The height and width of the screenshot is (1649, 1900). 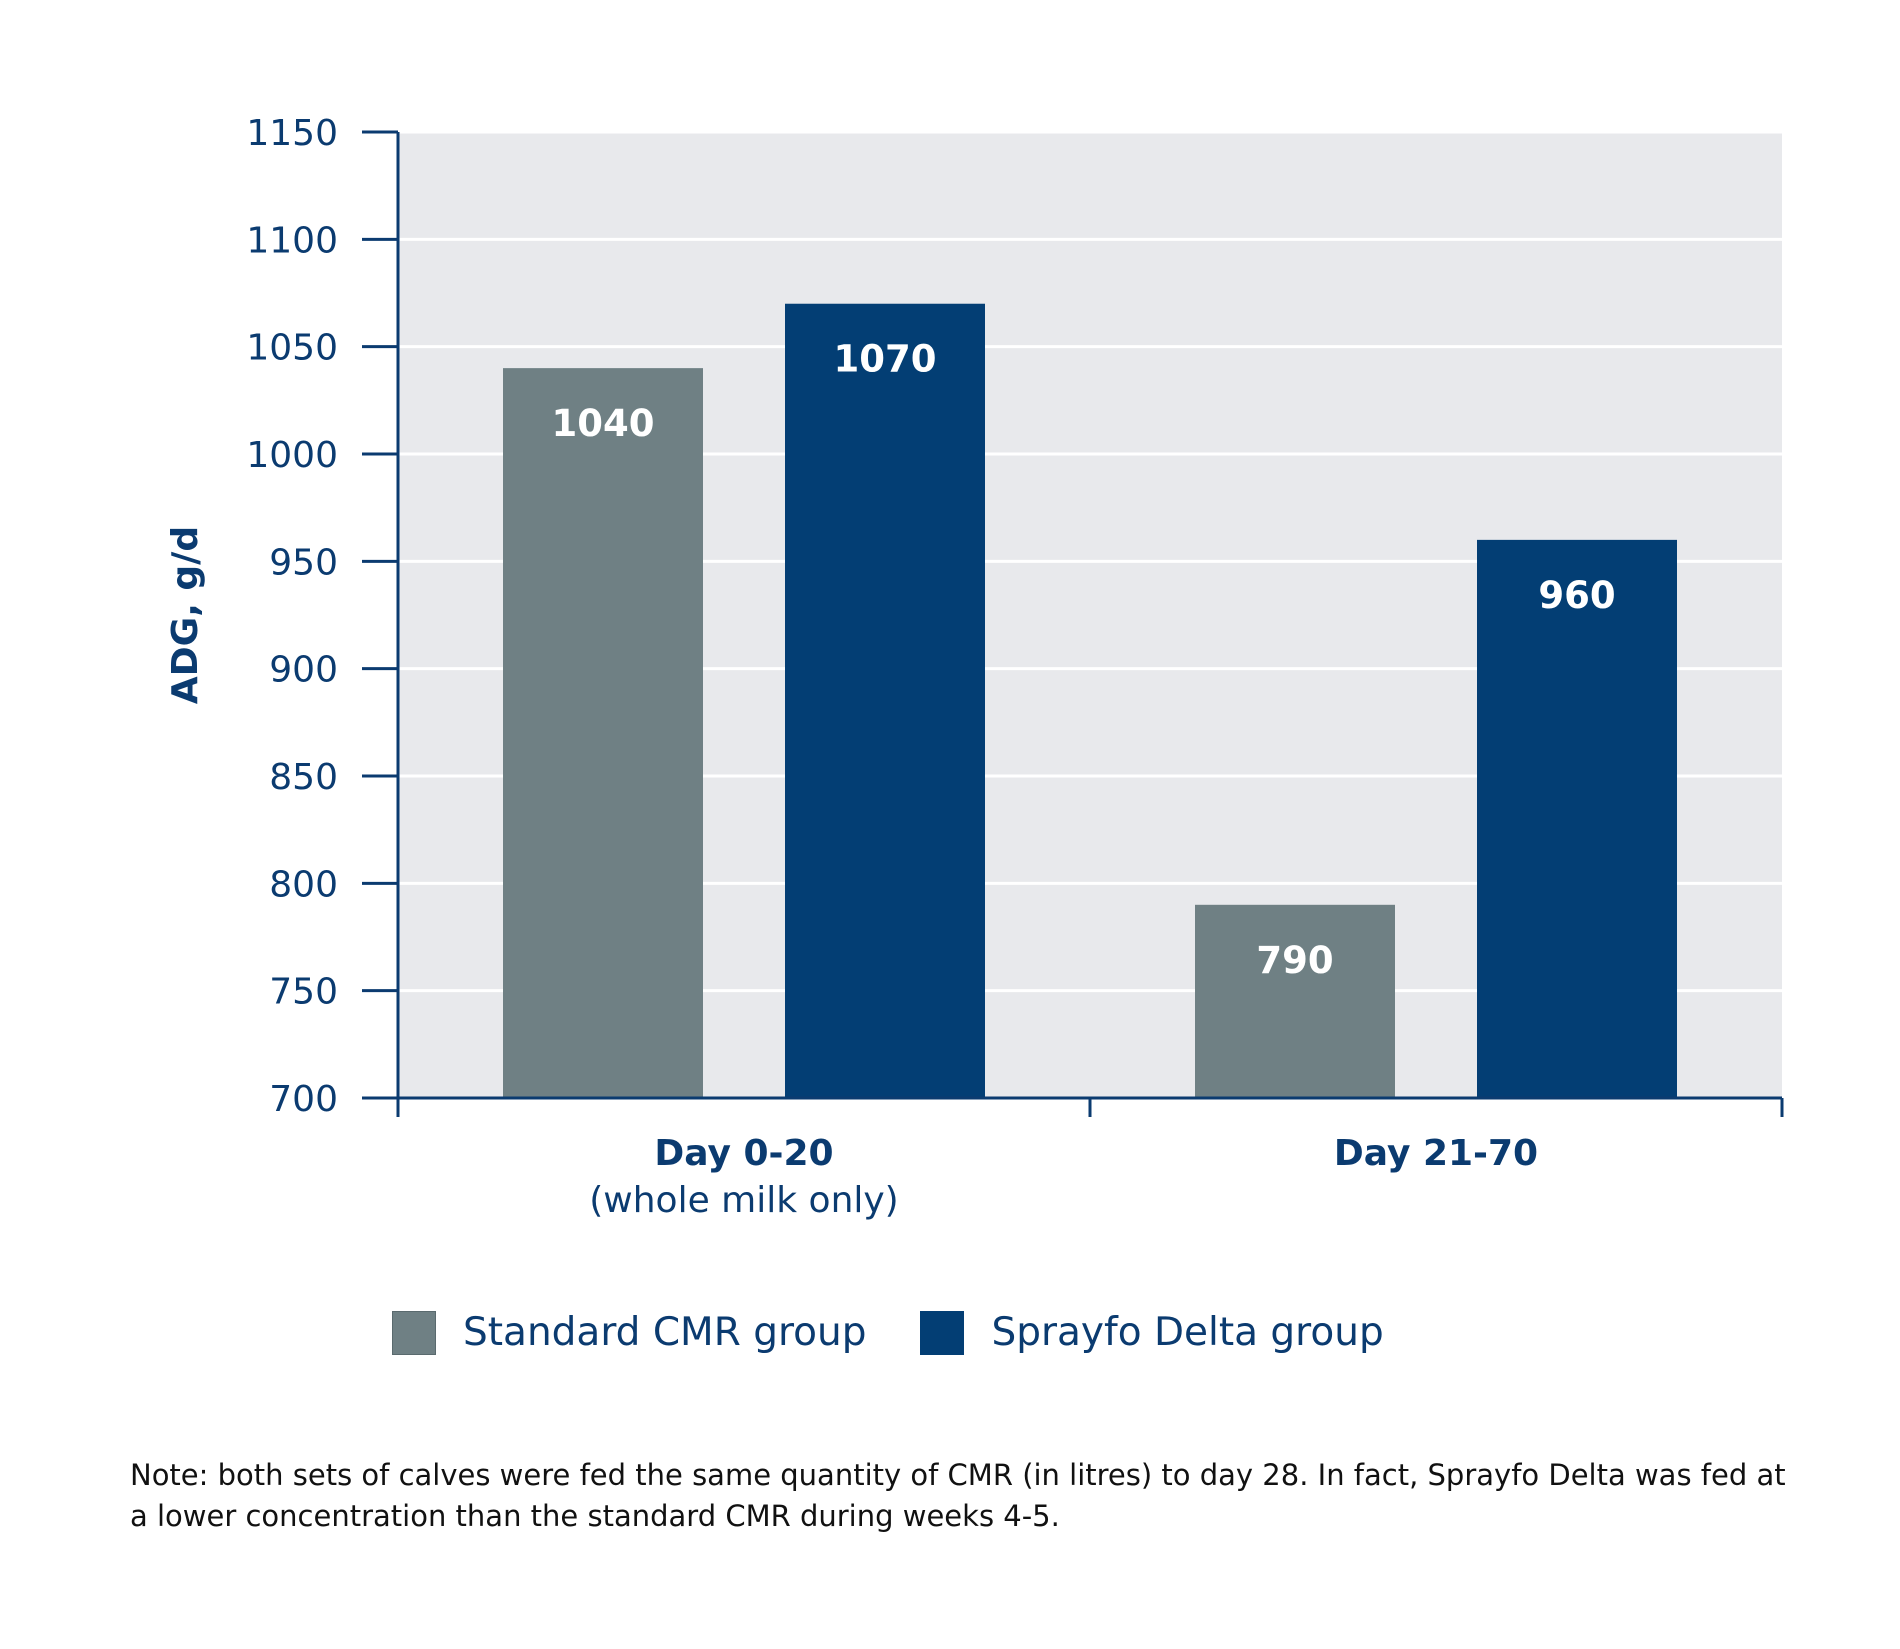 I want to click on y-tick-label: 1000, so click(x=292, y=455).